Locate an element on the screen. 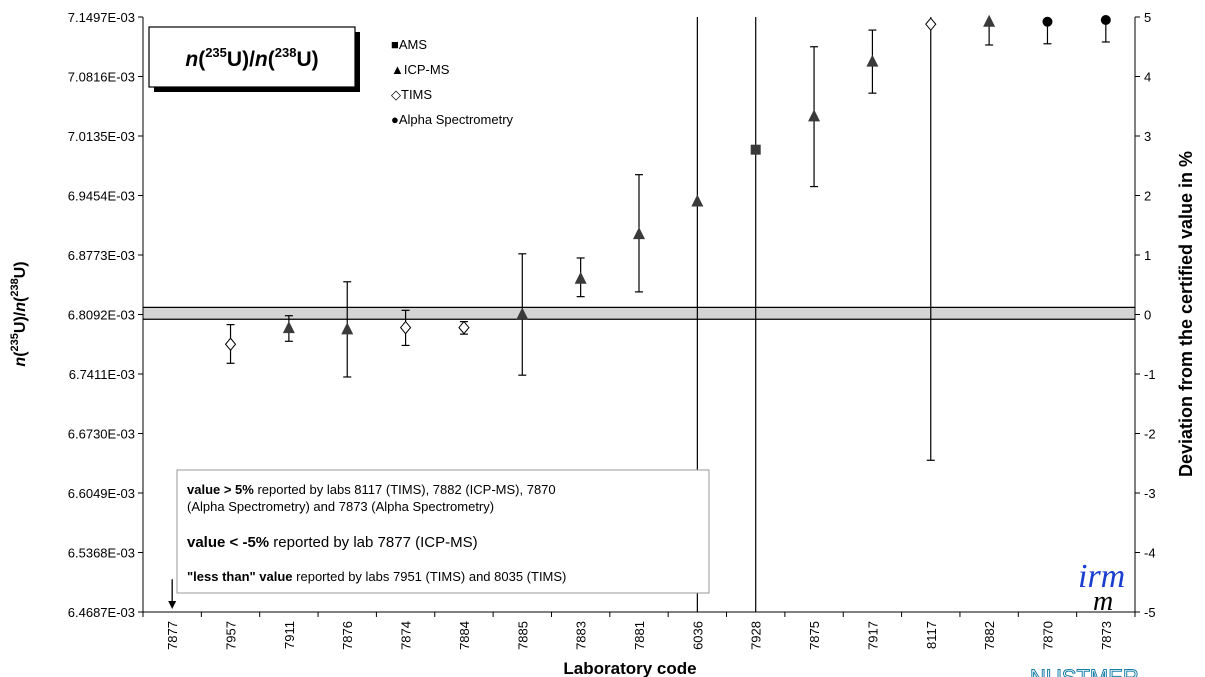 This screenshot has width=1205, height=677. y-tick-label-left: 6.4687E-03 is located at coordinates (101, 612).